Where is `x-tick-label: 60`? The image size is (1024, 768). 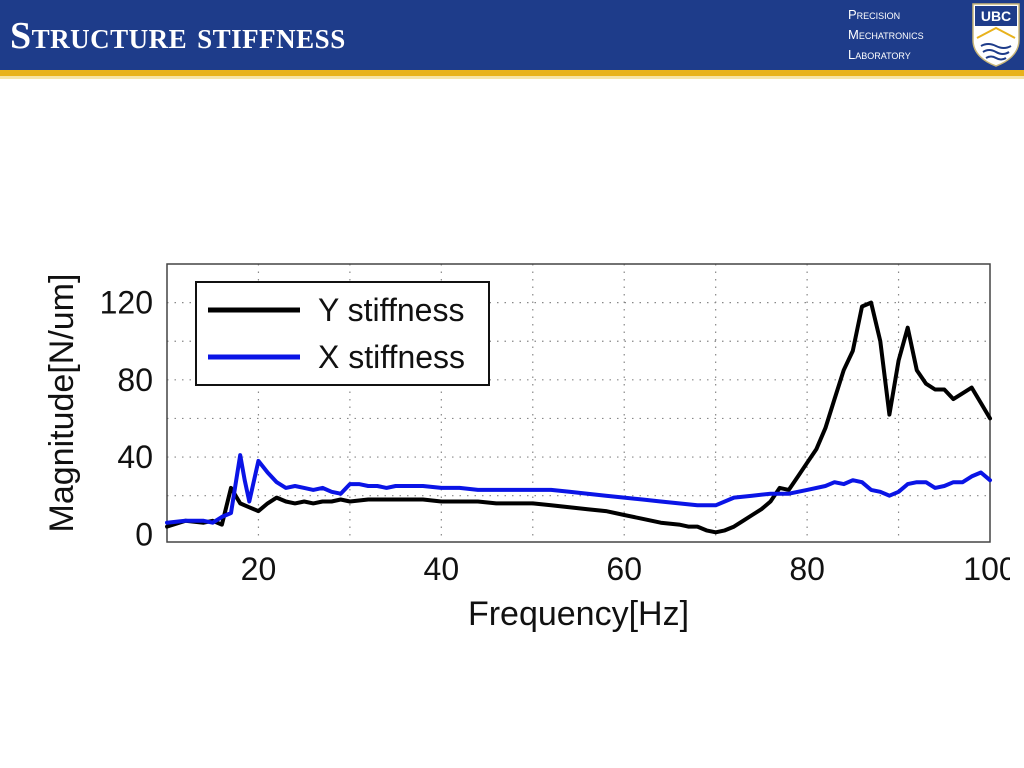
x-tick-label: 60 is located at coordinates (624, 569).